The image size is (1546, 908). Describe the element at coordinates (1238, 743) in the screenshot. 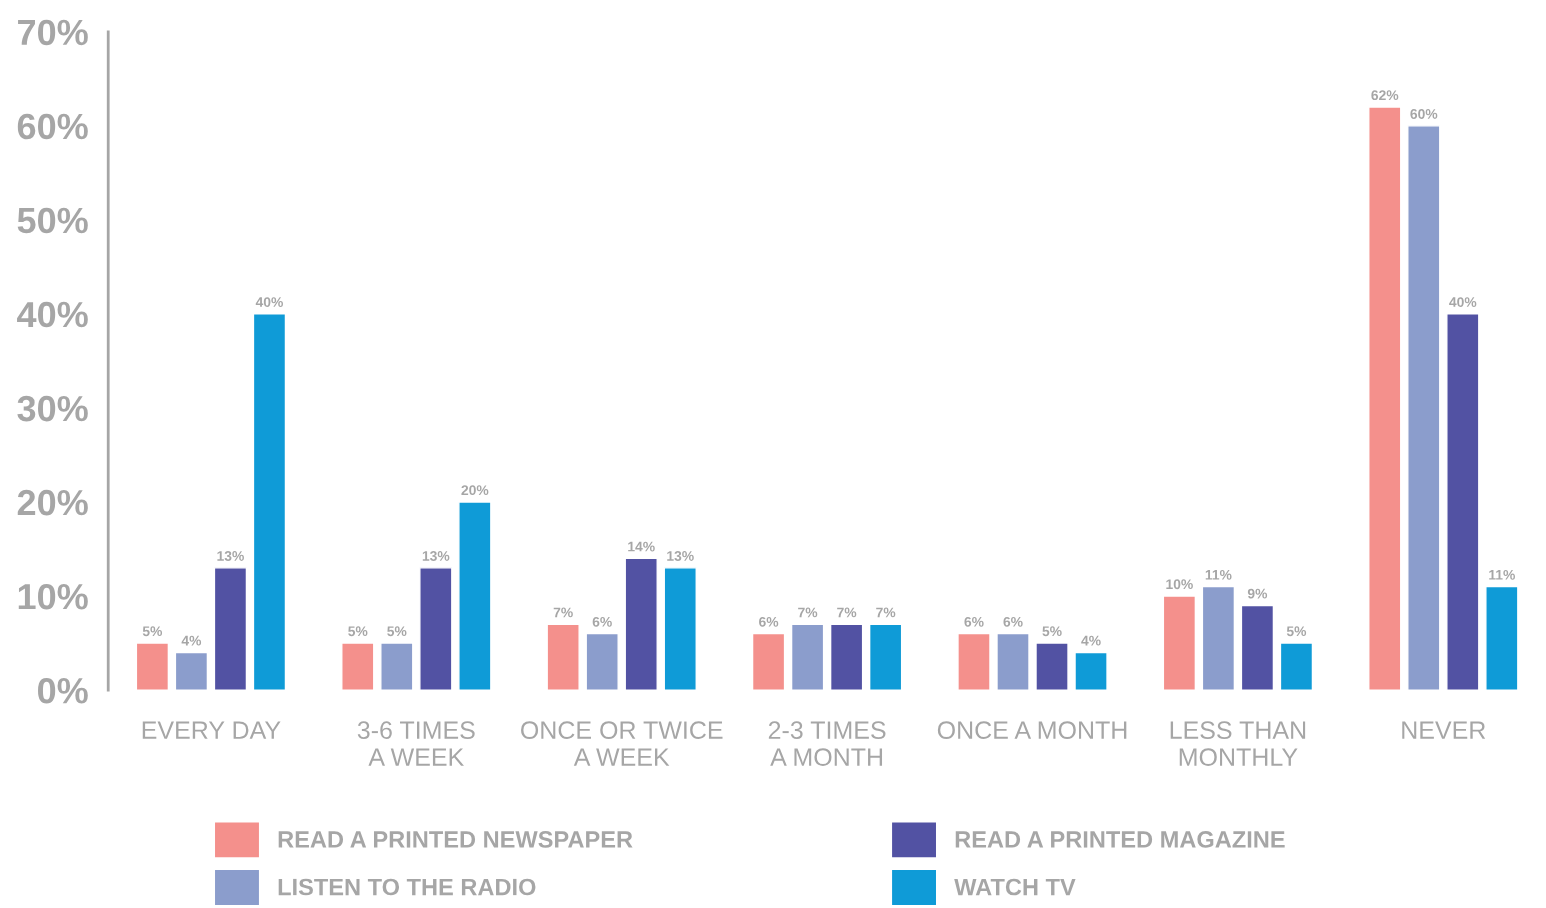

I see `x-tick-label: LESS THAN MONTHLY` at that location.